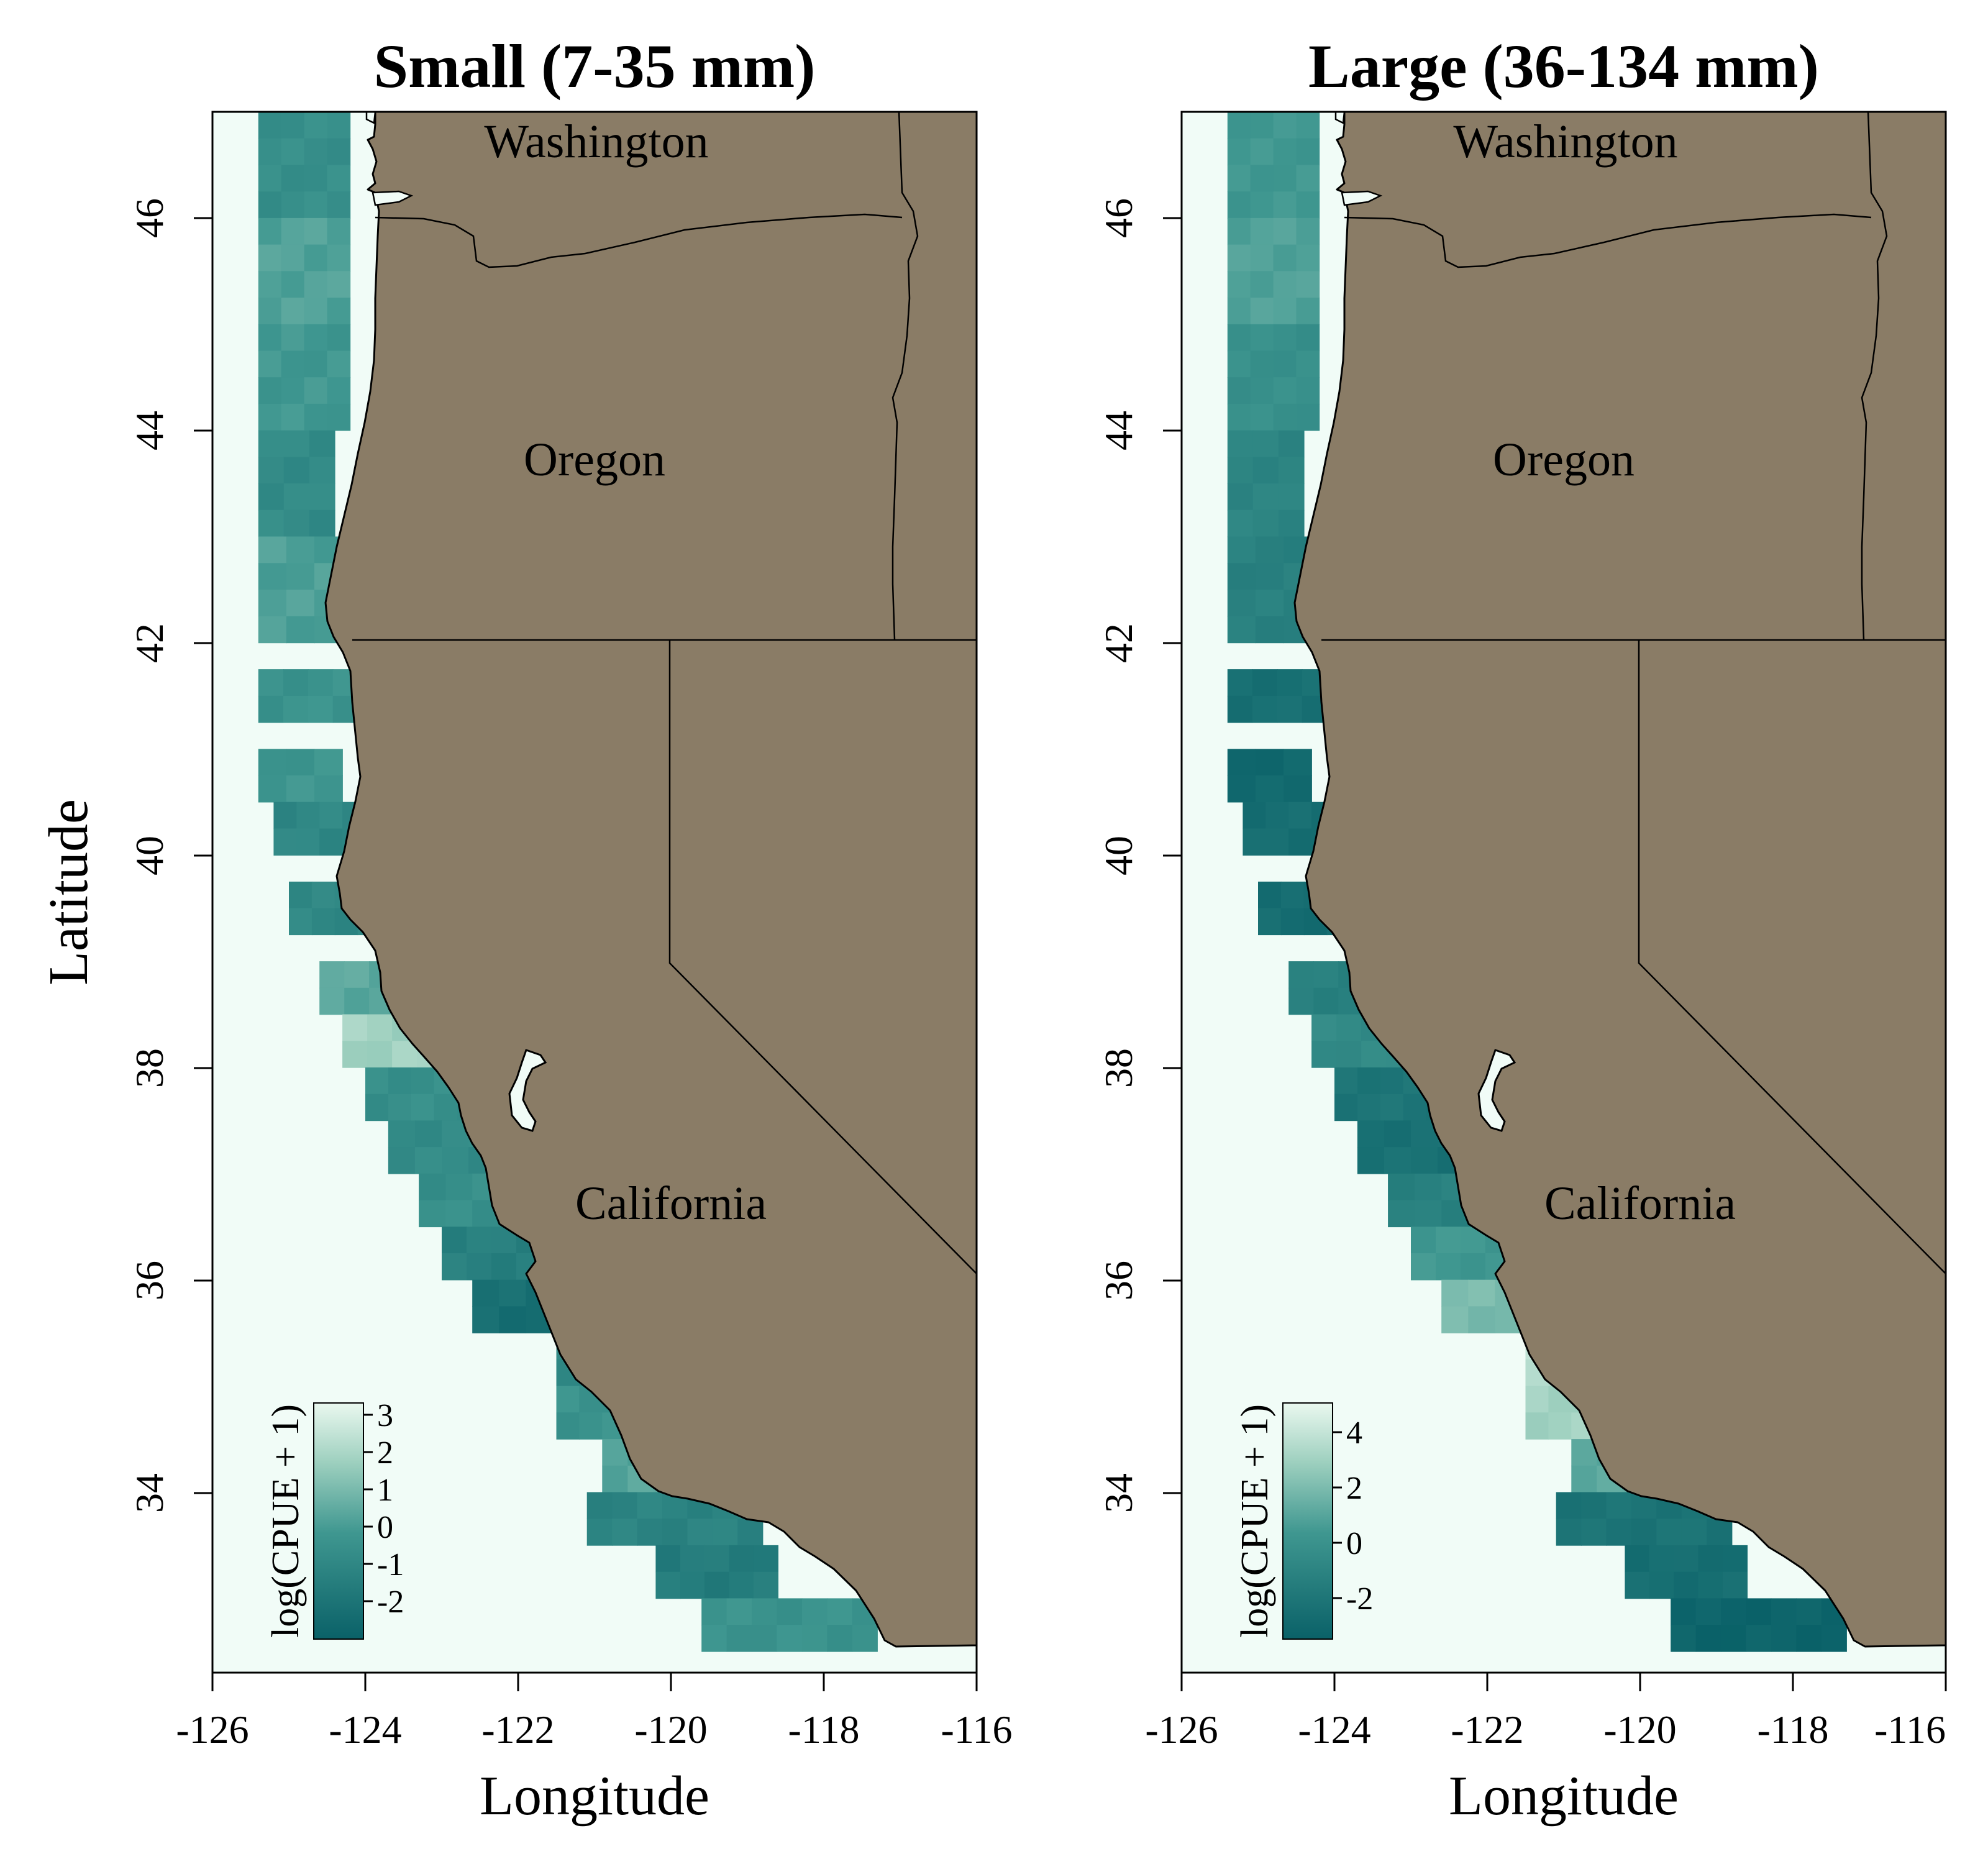  Describe the element at coordinates (1303, 1521) in the screenshot. I see `colorbar: log(CPUE + 1) 4 2 0 -2` at that location.